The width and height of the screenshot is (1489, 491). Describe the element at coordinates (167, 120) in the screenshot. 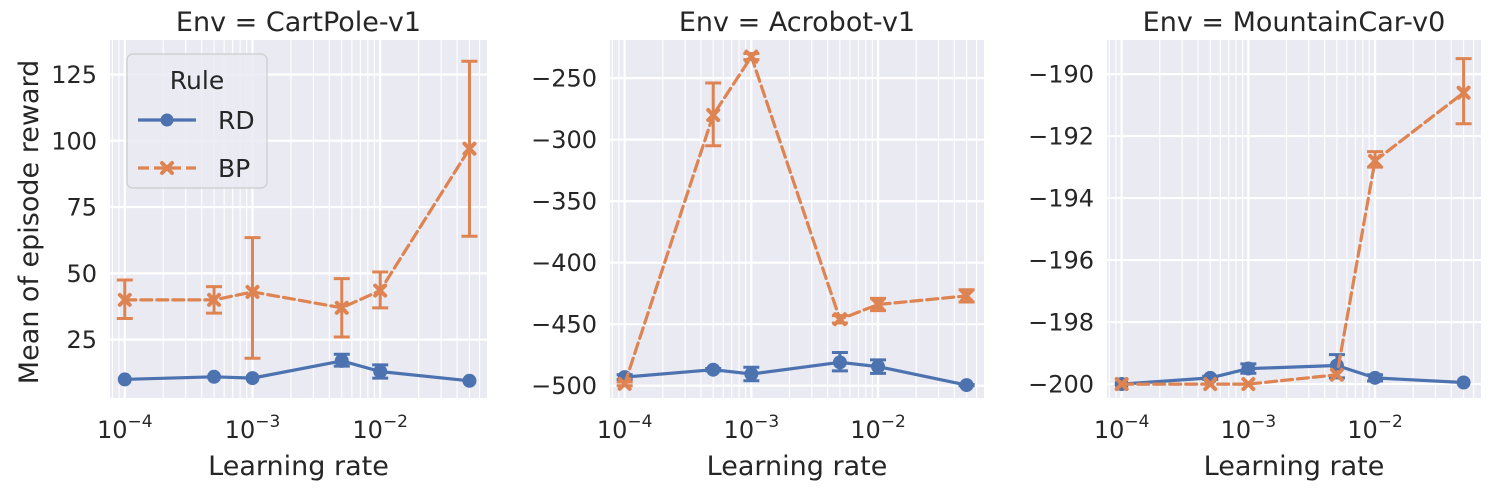

I see `legend-marker-RD` at that location.